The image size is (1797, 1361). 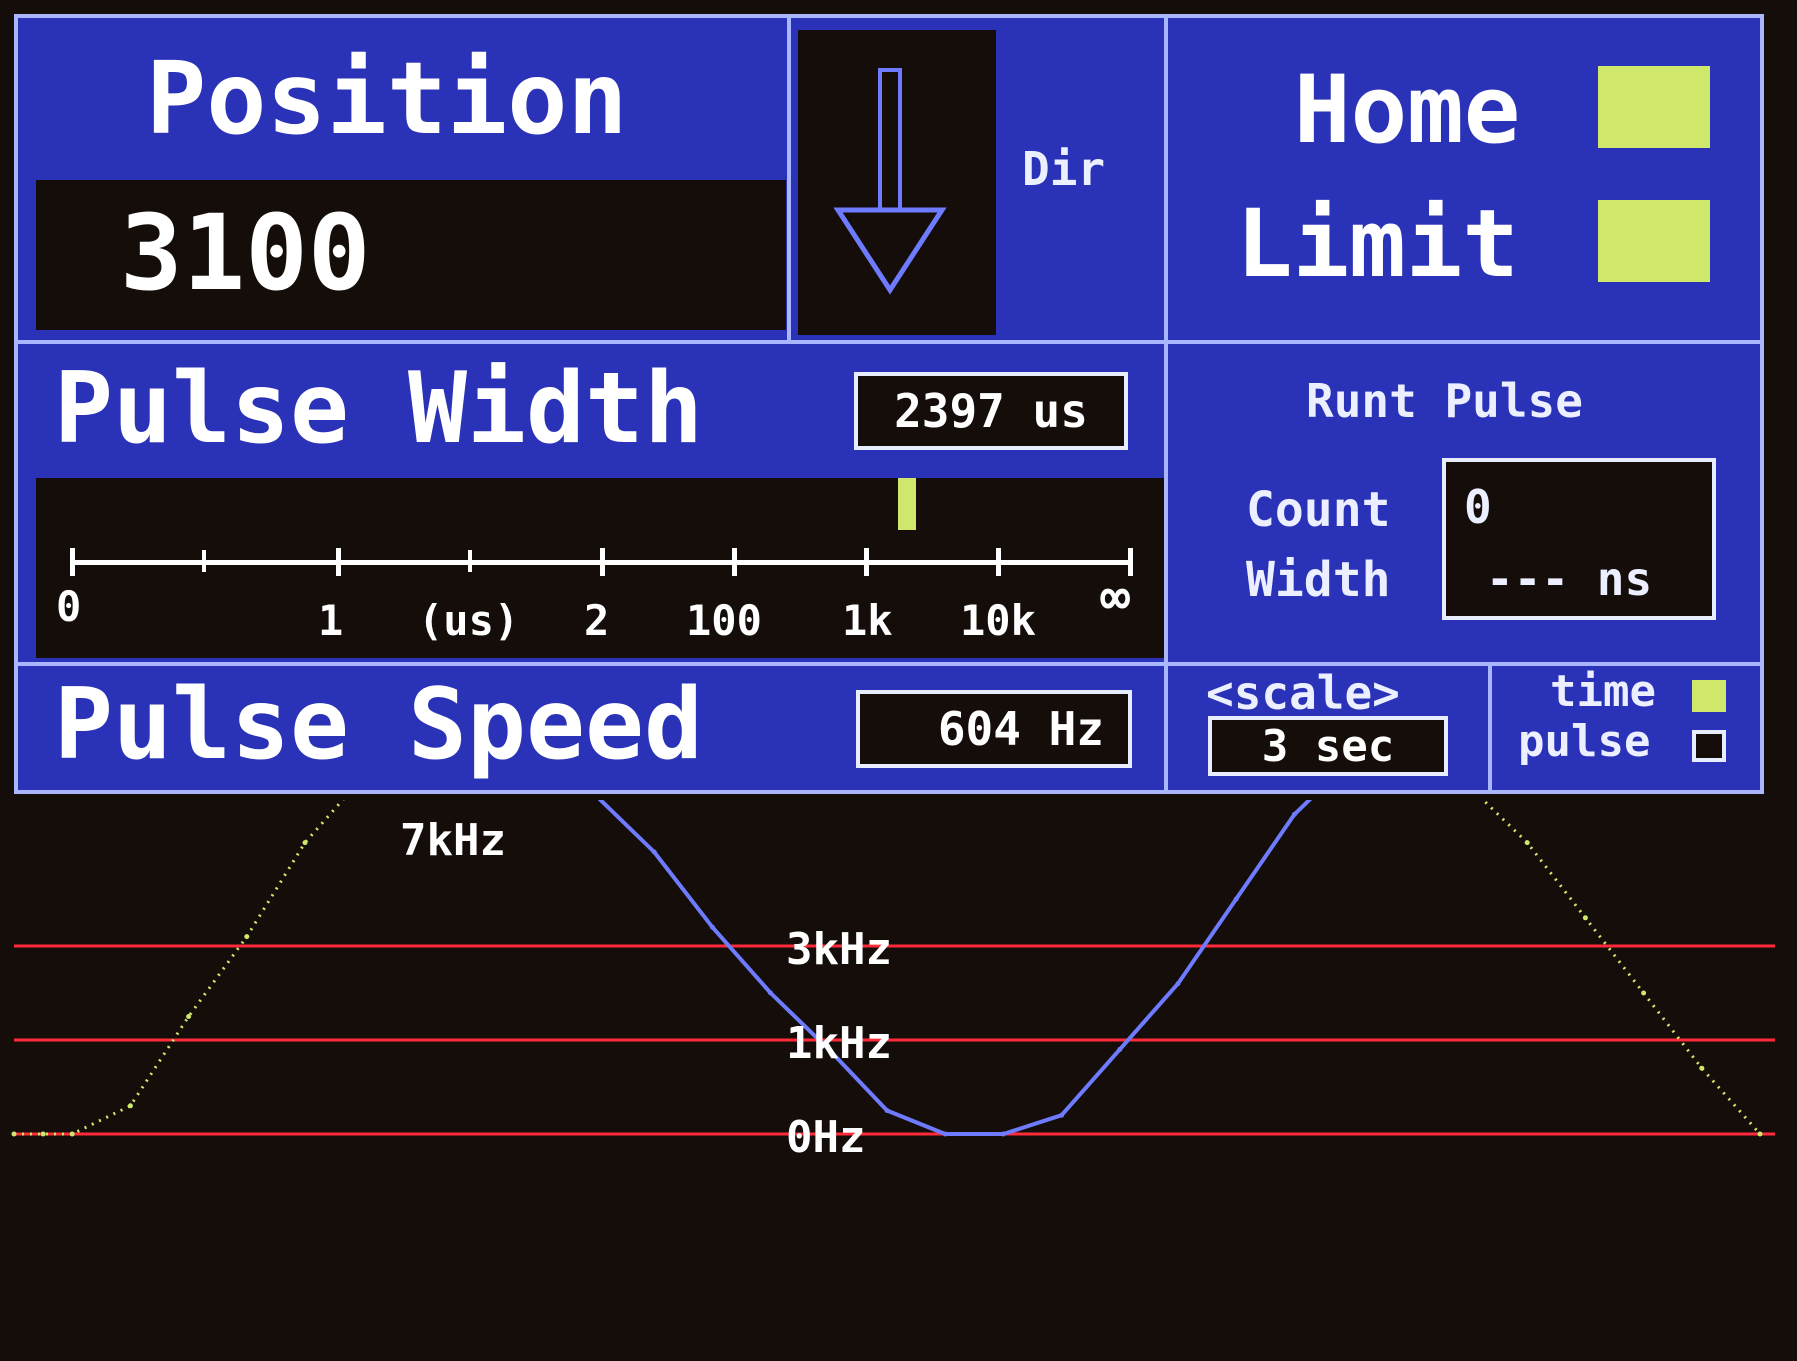 I want to click on runt-count-value: 0, so click(x=1478, y=507).